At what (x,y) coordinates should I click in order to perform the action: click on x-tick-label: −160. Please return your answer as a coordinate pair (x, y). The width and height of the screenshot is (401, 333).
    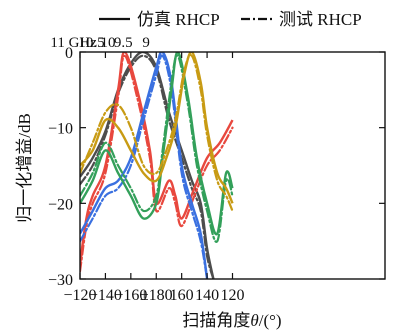
    Looking at the image, I should click on (130, 295).